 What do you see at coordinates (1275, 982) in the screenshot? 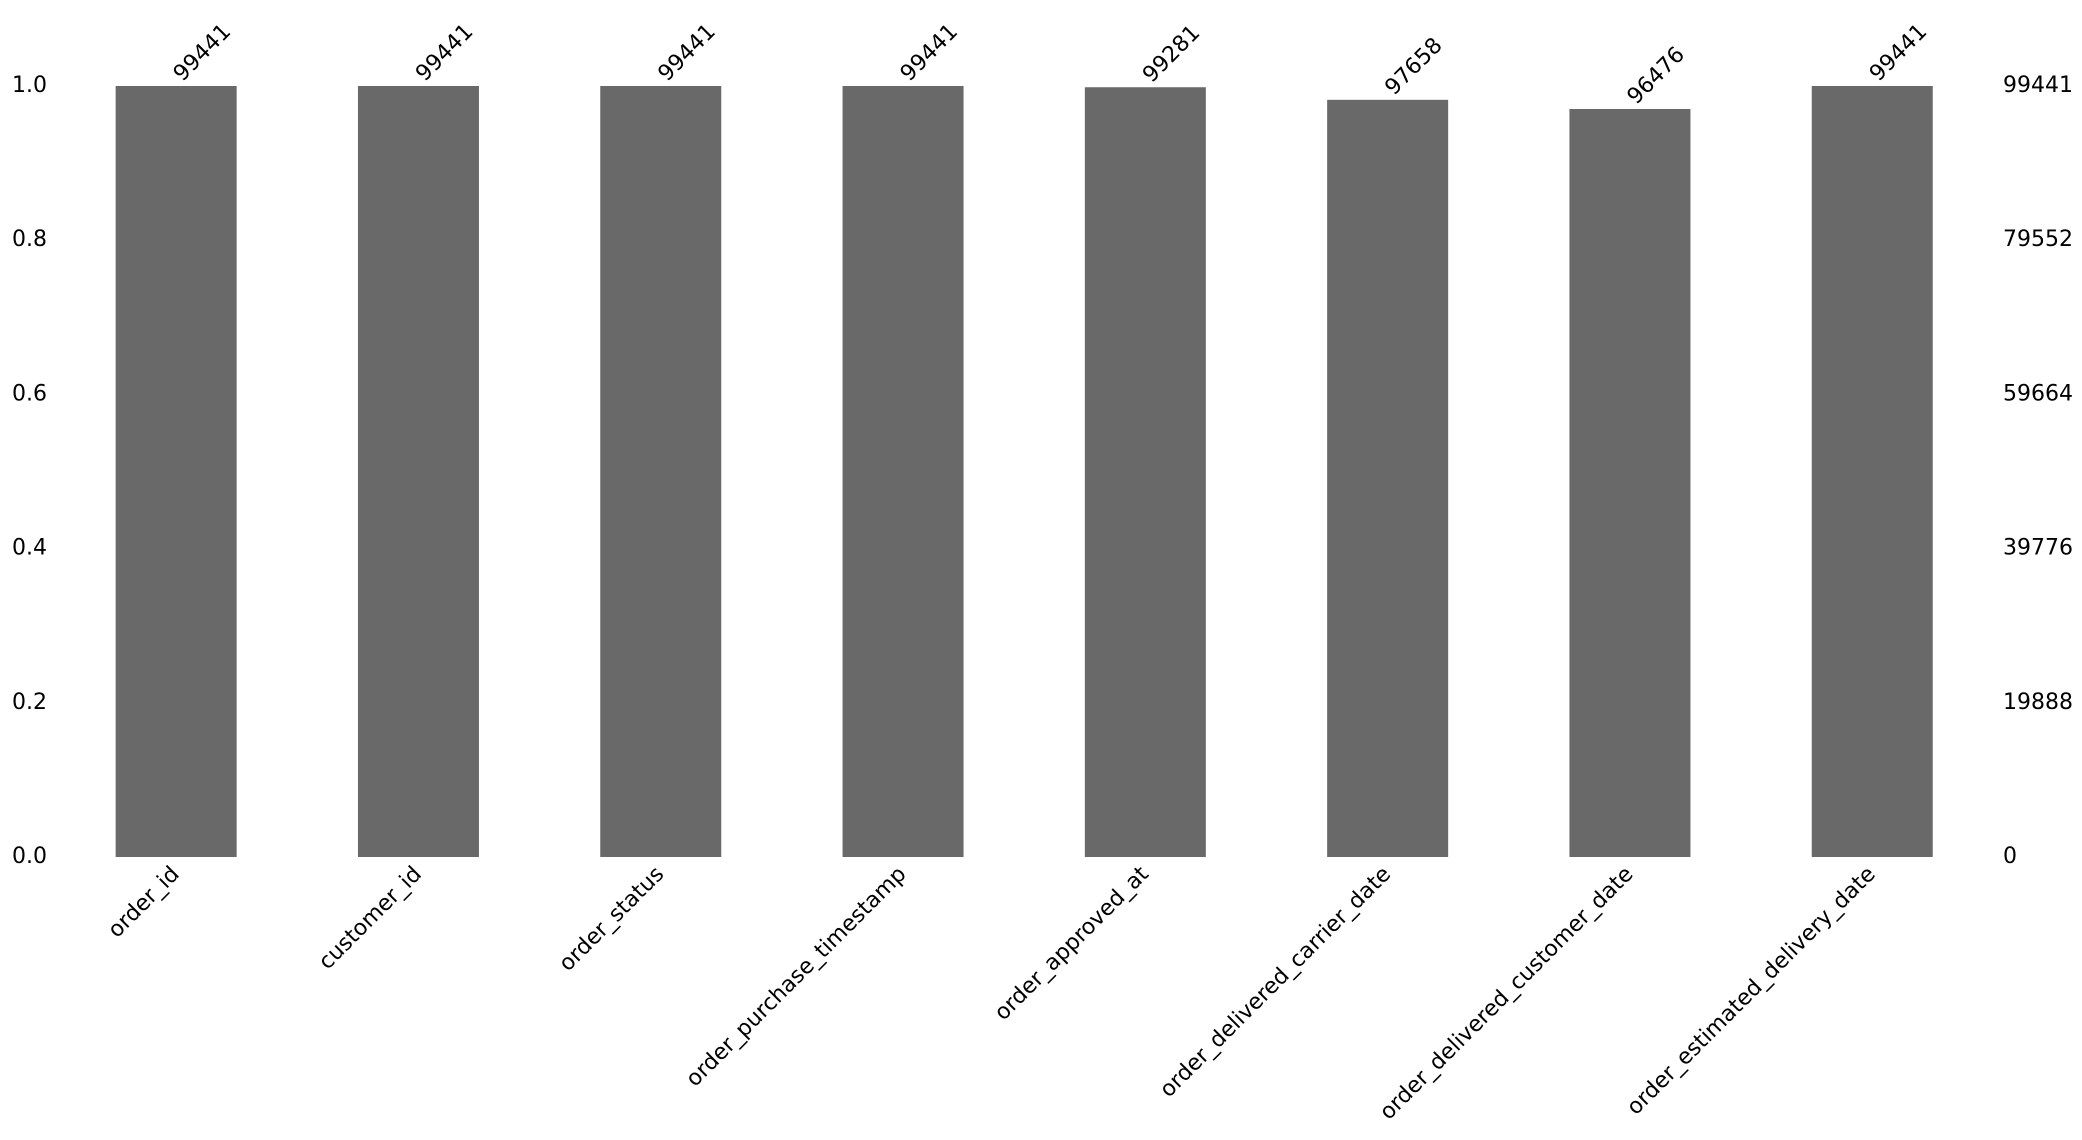
I see `x-tick-label: order_delivered_carrier_date` at bounding box center [1275, 982].